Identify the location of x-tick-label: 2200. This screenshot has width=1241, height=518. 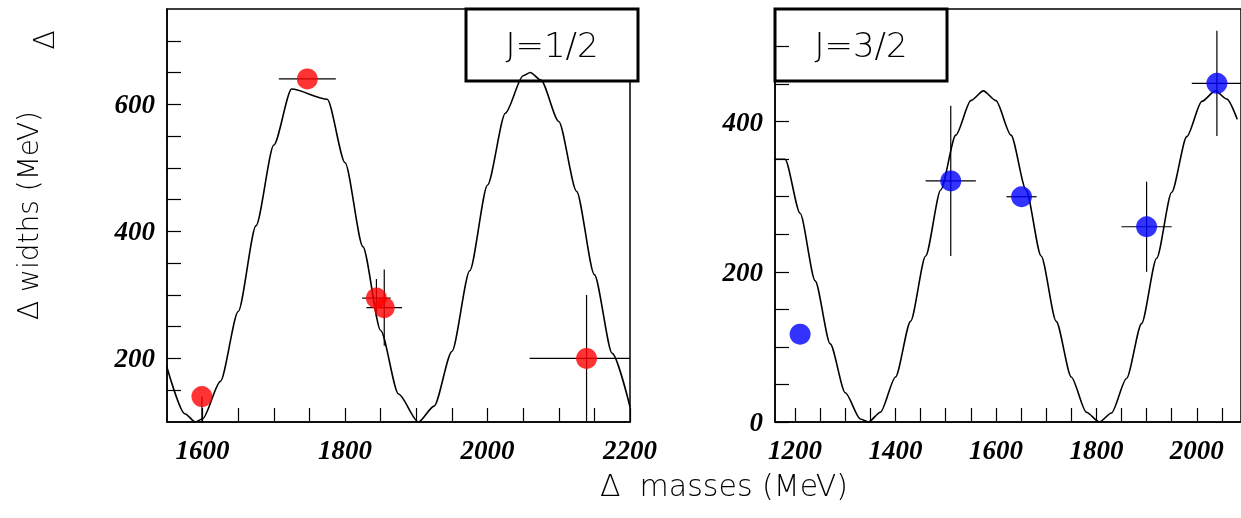
(630, 449).